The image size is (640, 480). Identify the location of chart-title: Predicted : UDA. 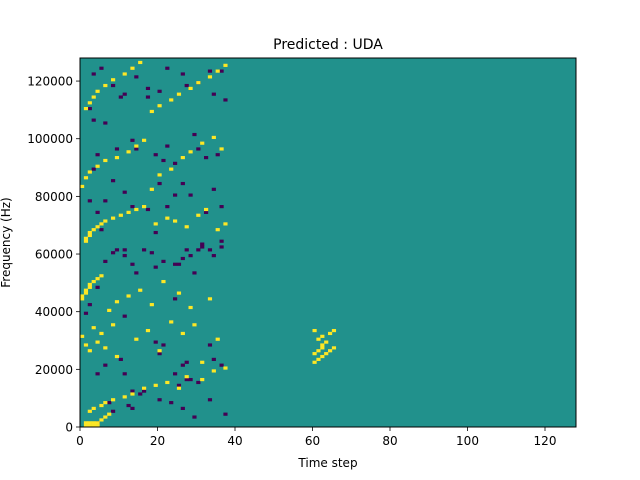
(328, 45).